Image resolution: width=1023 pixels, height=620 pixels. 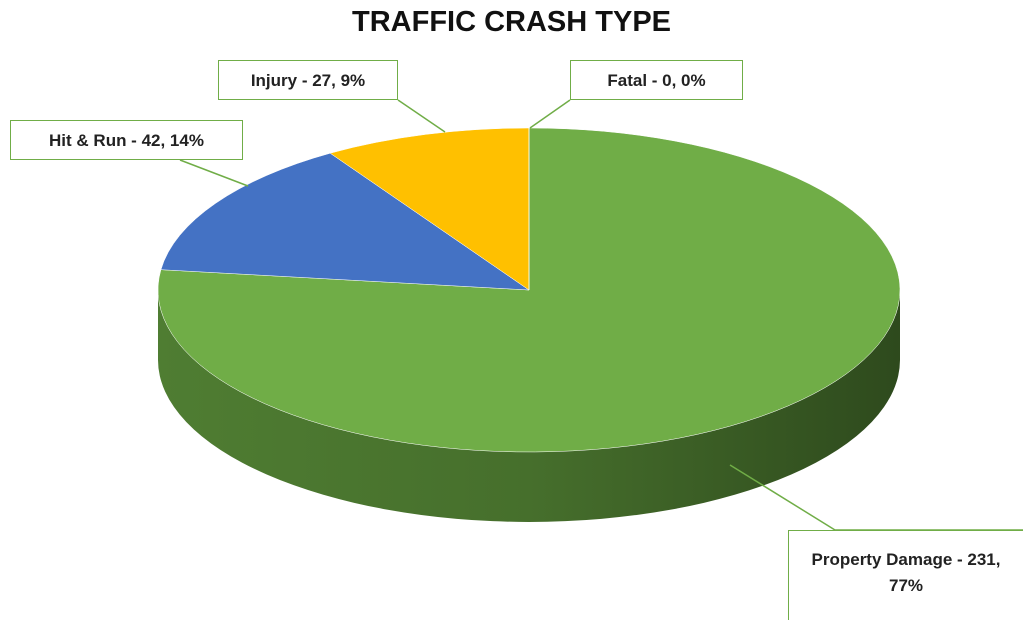 I want to click on chart-title: TRAFFIC CRASH TYPE, so click(x=511, y=22).